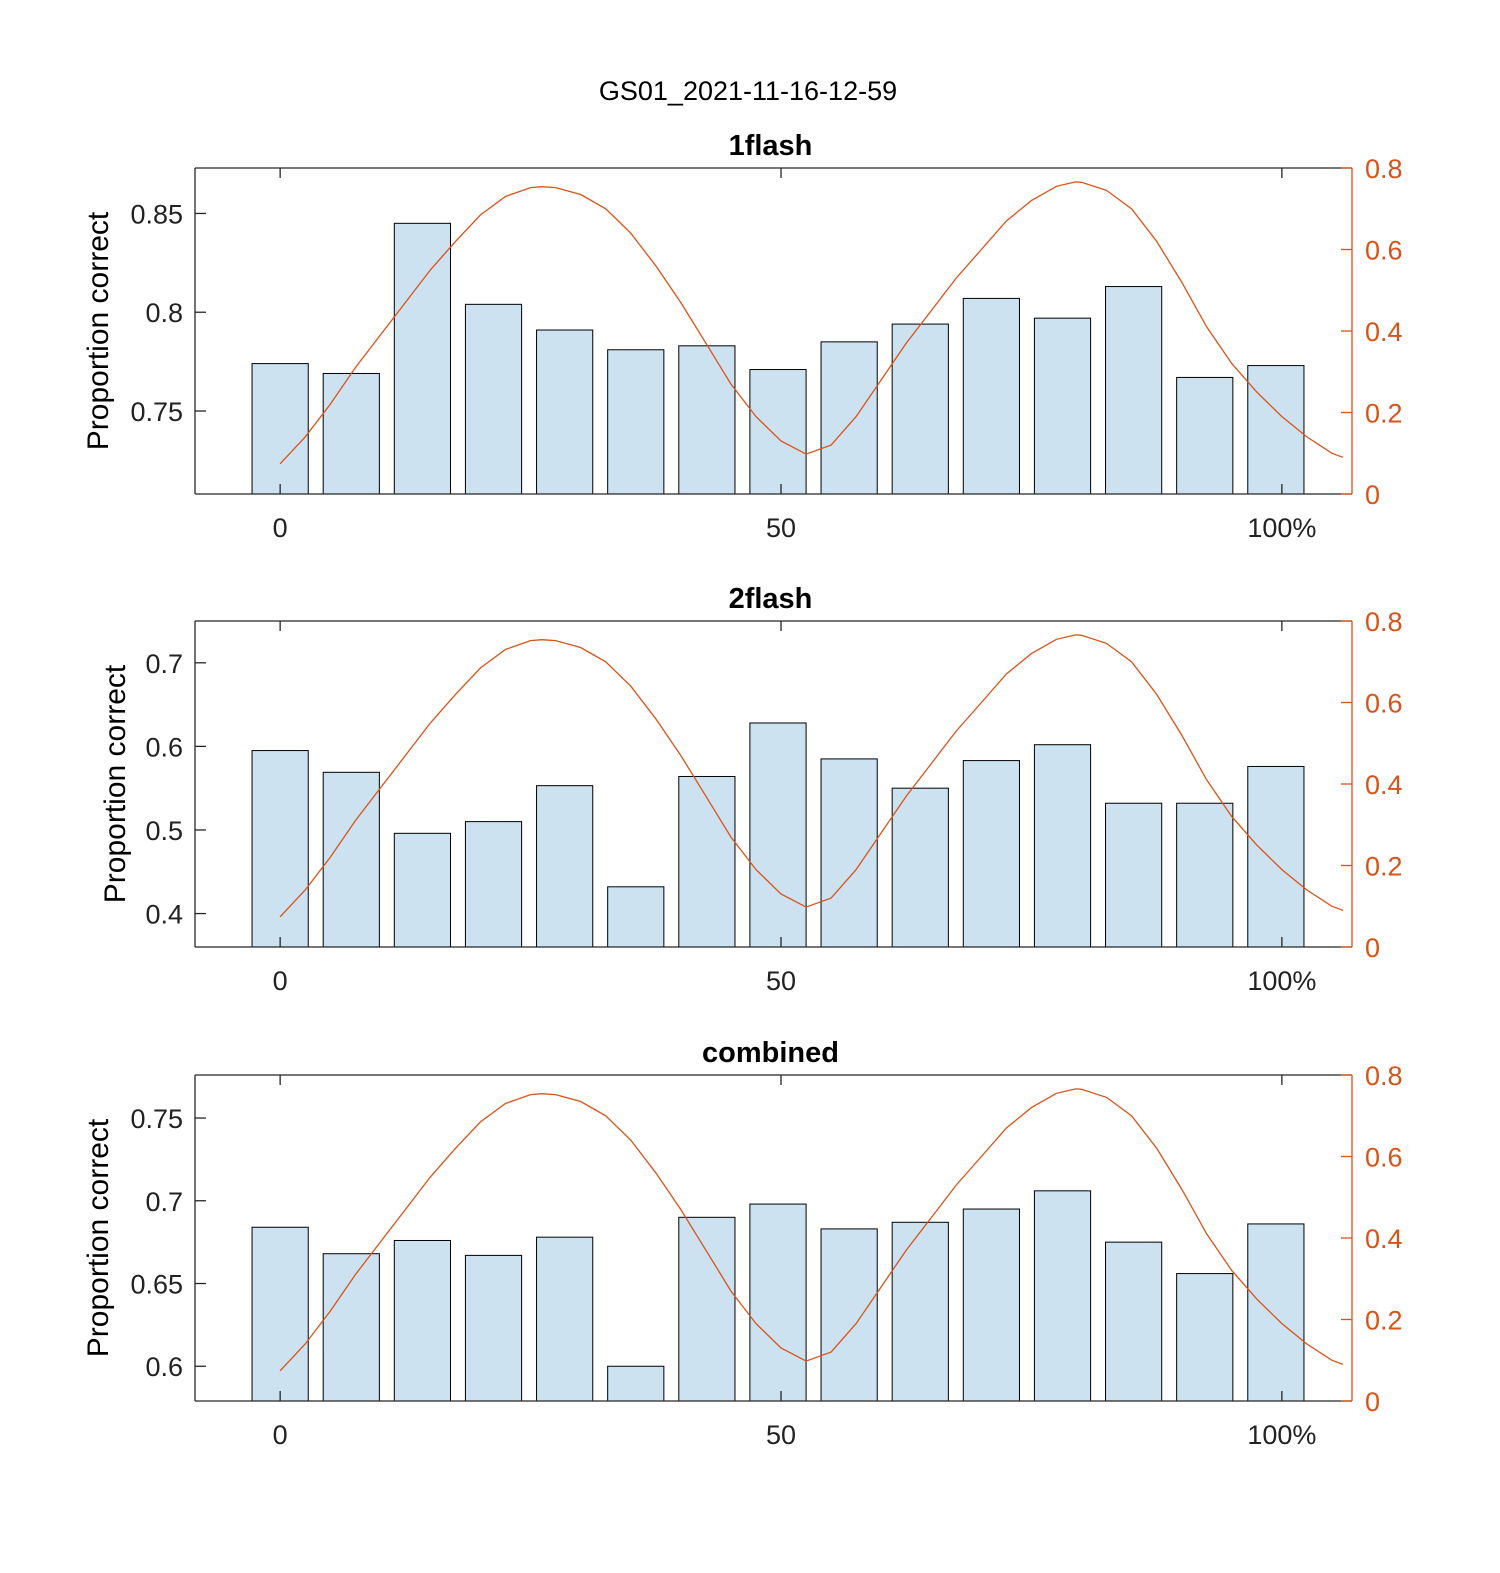  What do you see at coordinates (164, 915) in the screenshot?
I see `y-tick-label: 0.4` at bounding box center [164, 915].